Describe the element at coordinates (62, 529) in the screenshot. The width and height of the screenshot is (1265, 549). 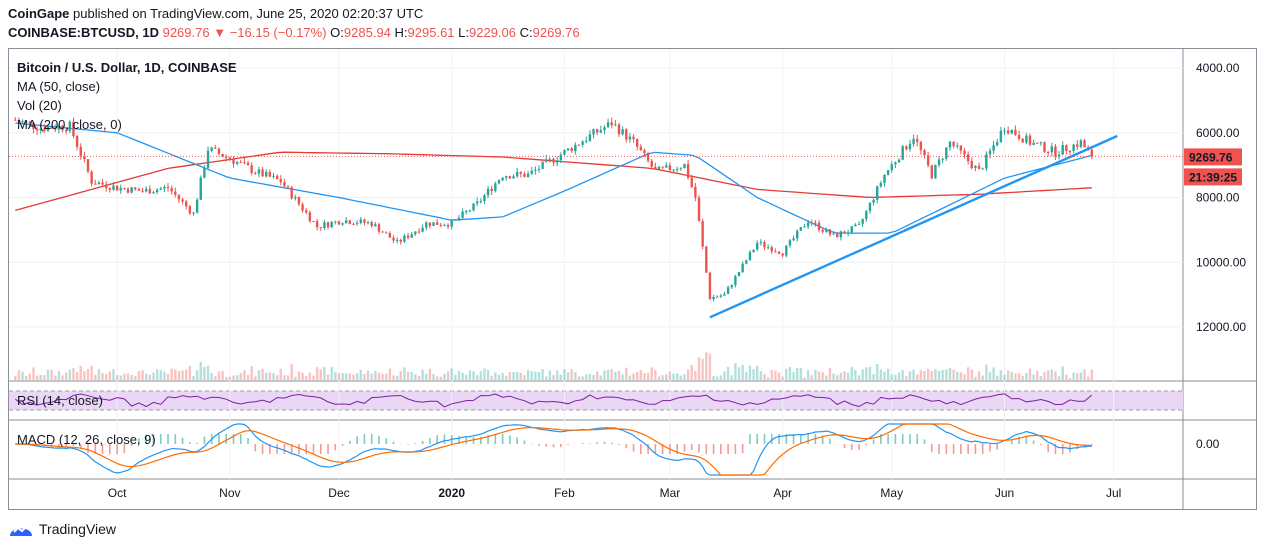
I see `tradingview-footer: TradingView` at that location.